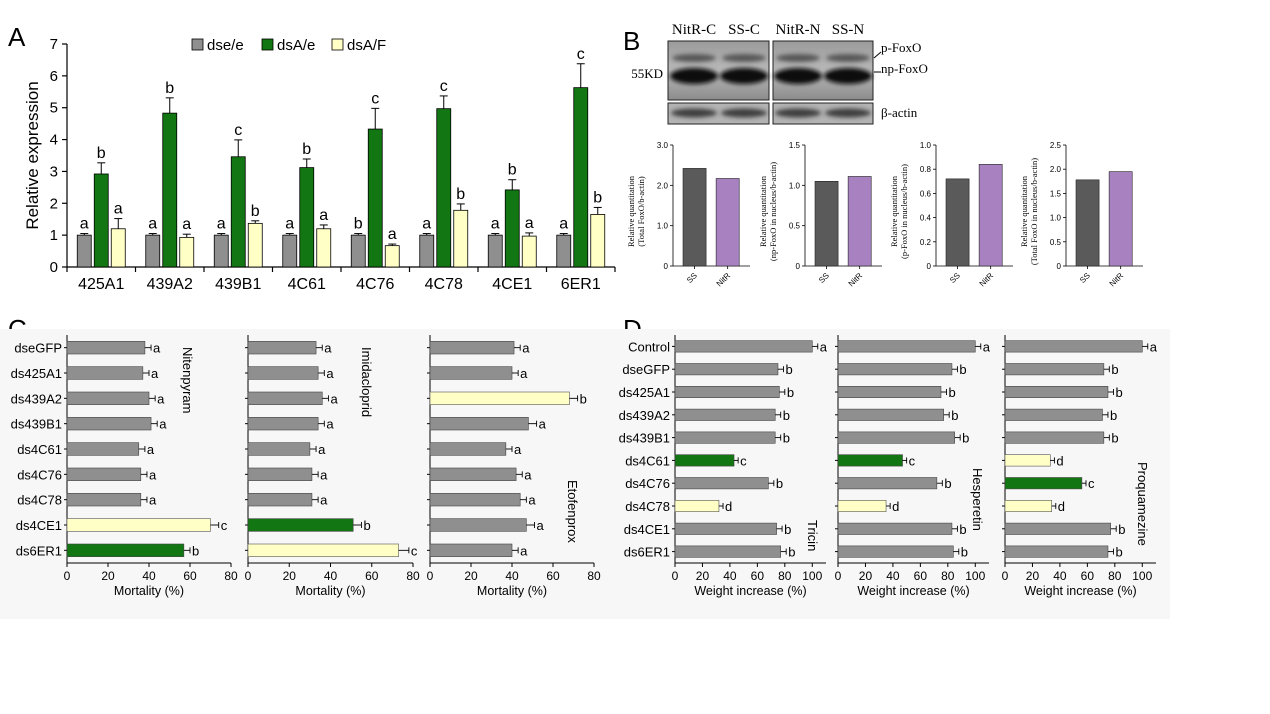 The width and height of the screenshot is (1270, 714). Describe the element at coordinates (955, 278) in the screenshot. I see `B3-x-tick-label: SS` at that location.